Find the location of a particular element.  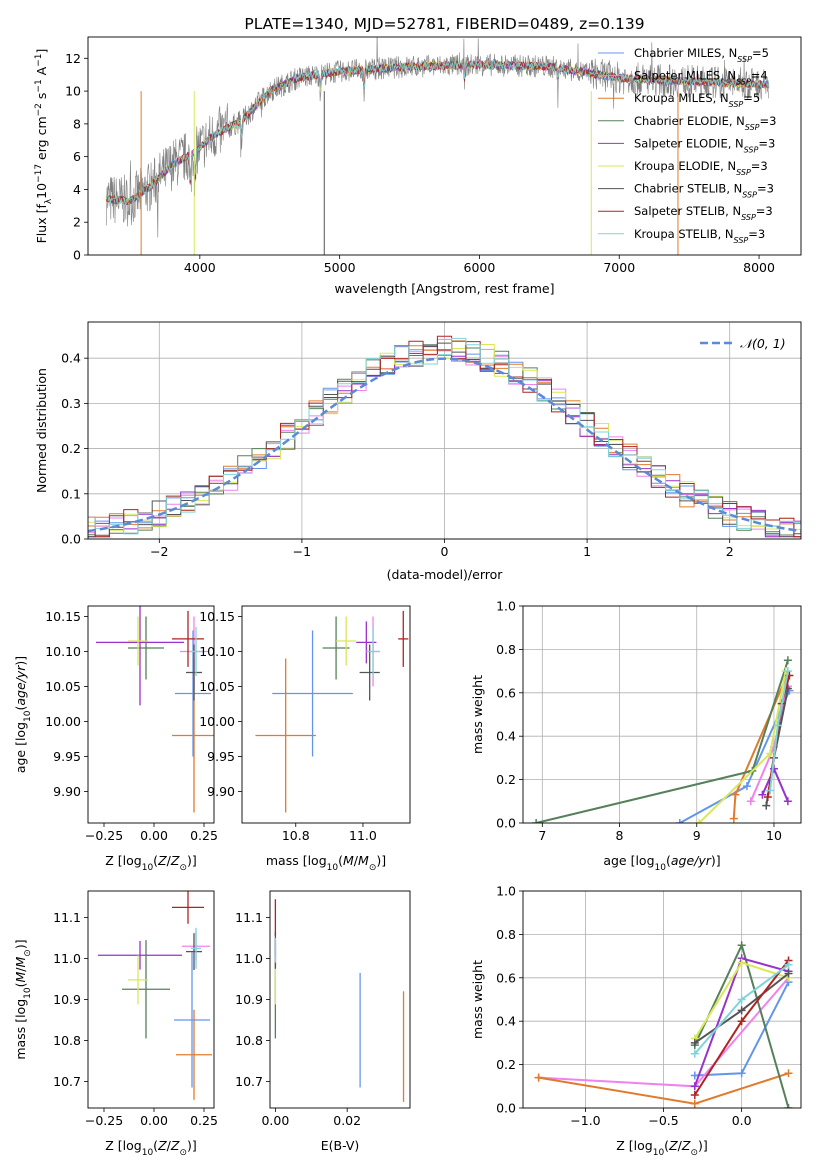

x-tick-label: 0.02 is located at coordinates (347, 1120).